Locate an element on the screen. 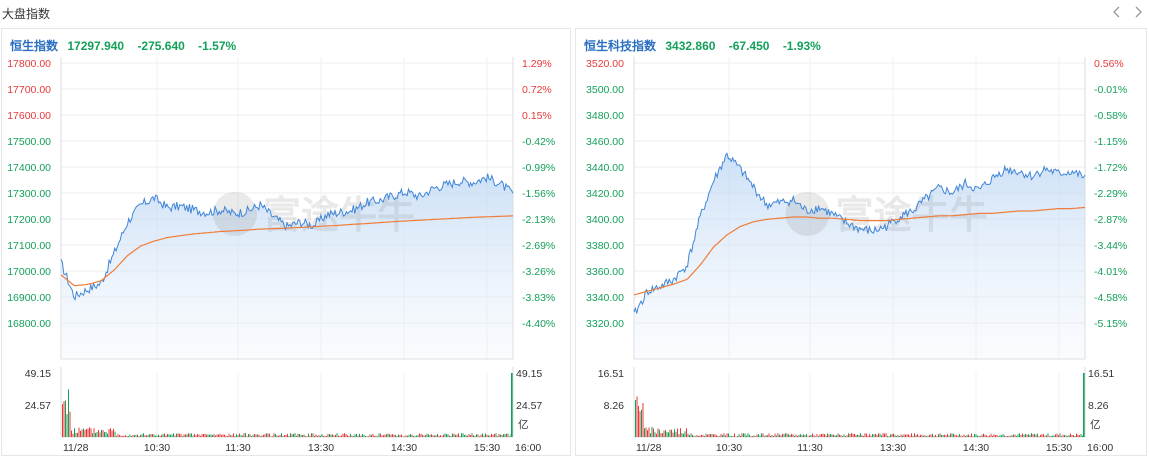 This screenshot has width=1149, height=457. chevron-left-icon is located at coordinates (1117, 12).